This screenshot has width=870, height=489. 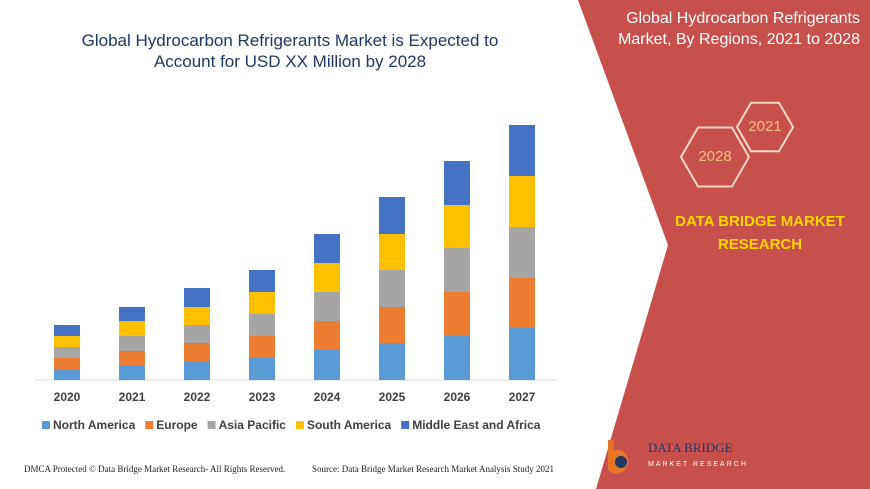 I want to click on legend-label: Asia Pacific, so click(x=253, y=425).